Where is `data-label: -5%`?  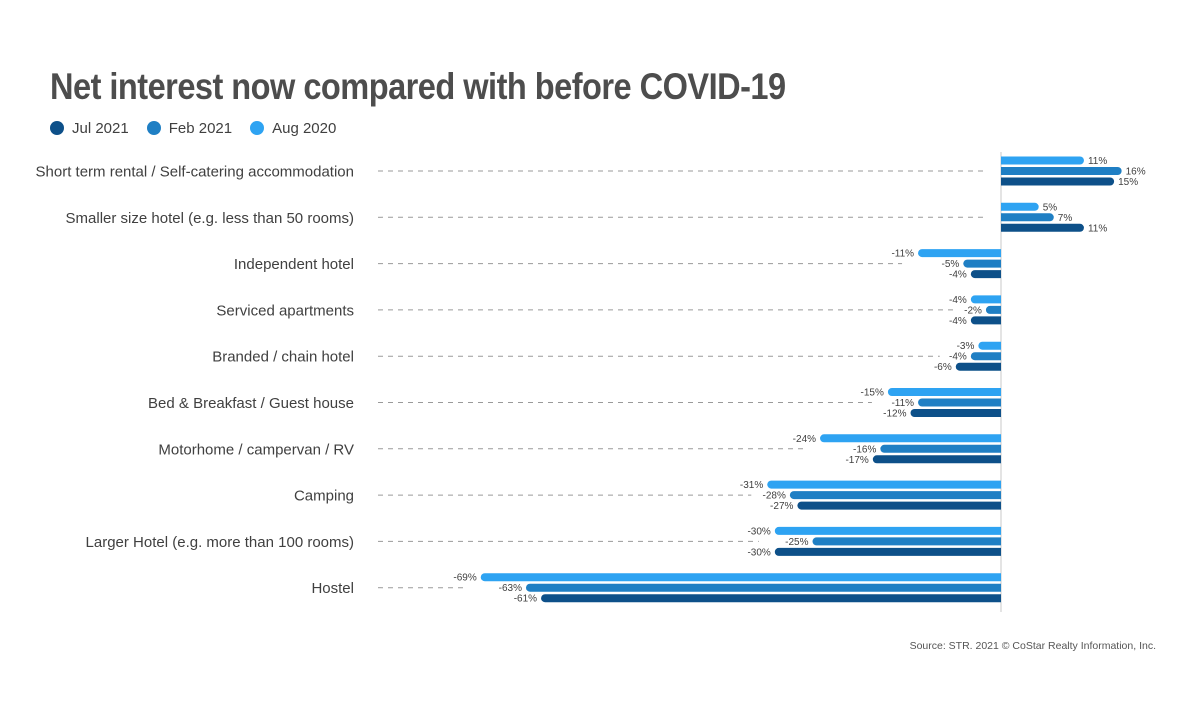 data-label: -5% is located at coordinates (951, 264).